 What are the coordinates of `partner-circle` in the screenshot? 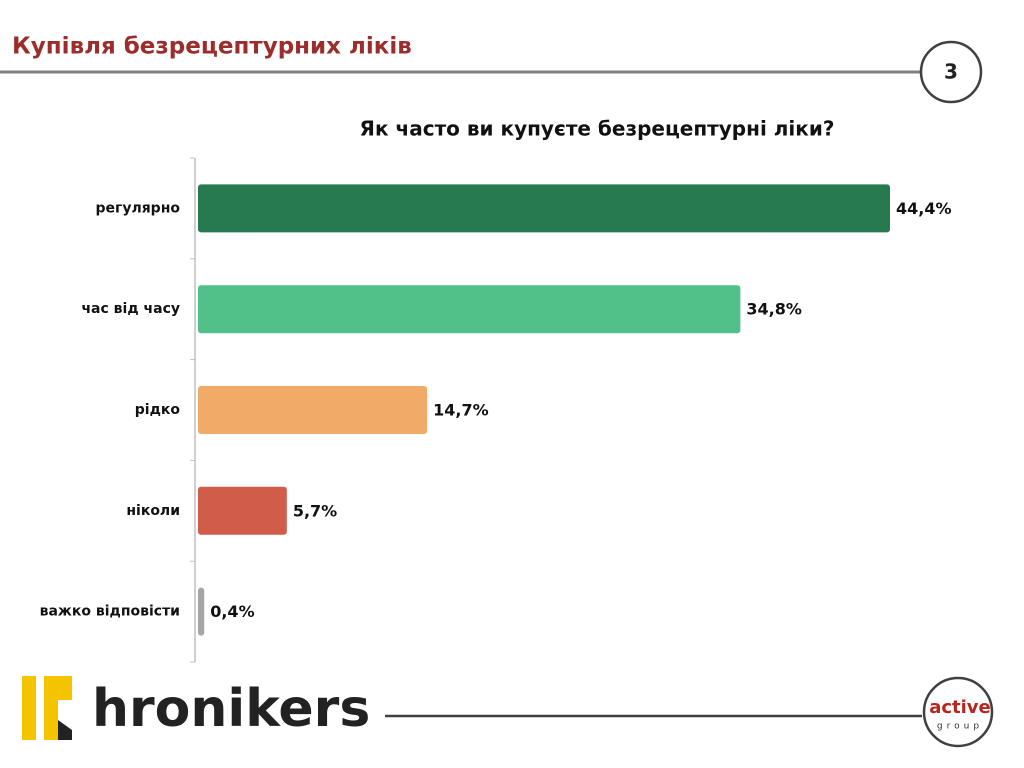 It's located at (958, 712).